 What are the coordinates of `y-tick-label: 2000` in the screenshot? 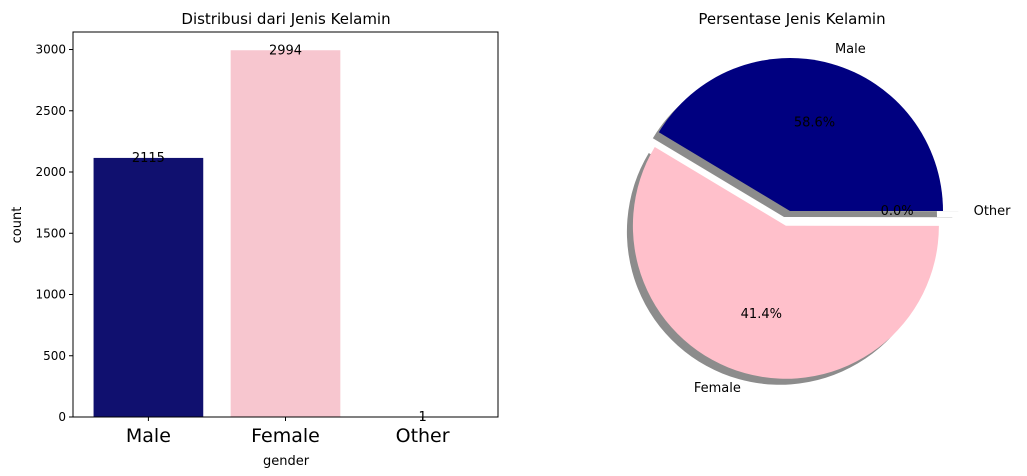 It's located at (50, 172).